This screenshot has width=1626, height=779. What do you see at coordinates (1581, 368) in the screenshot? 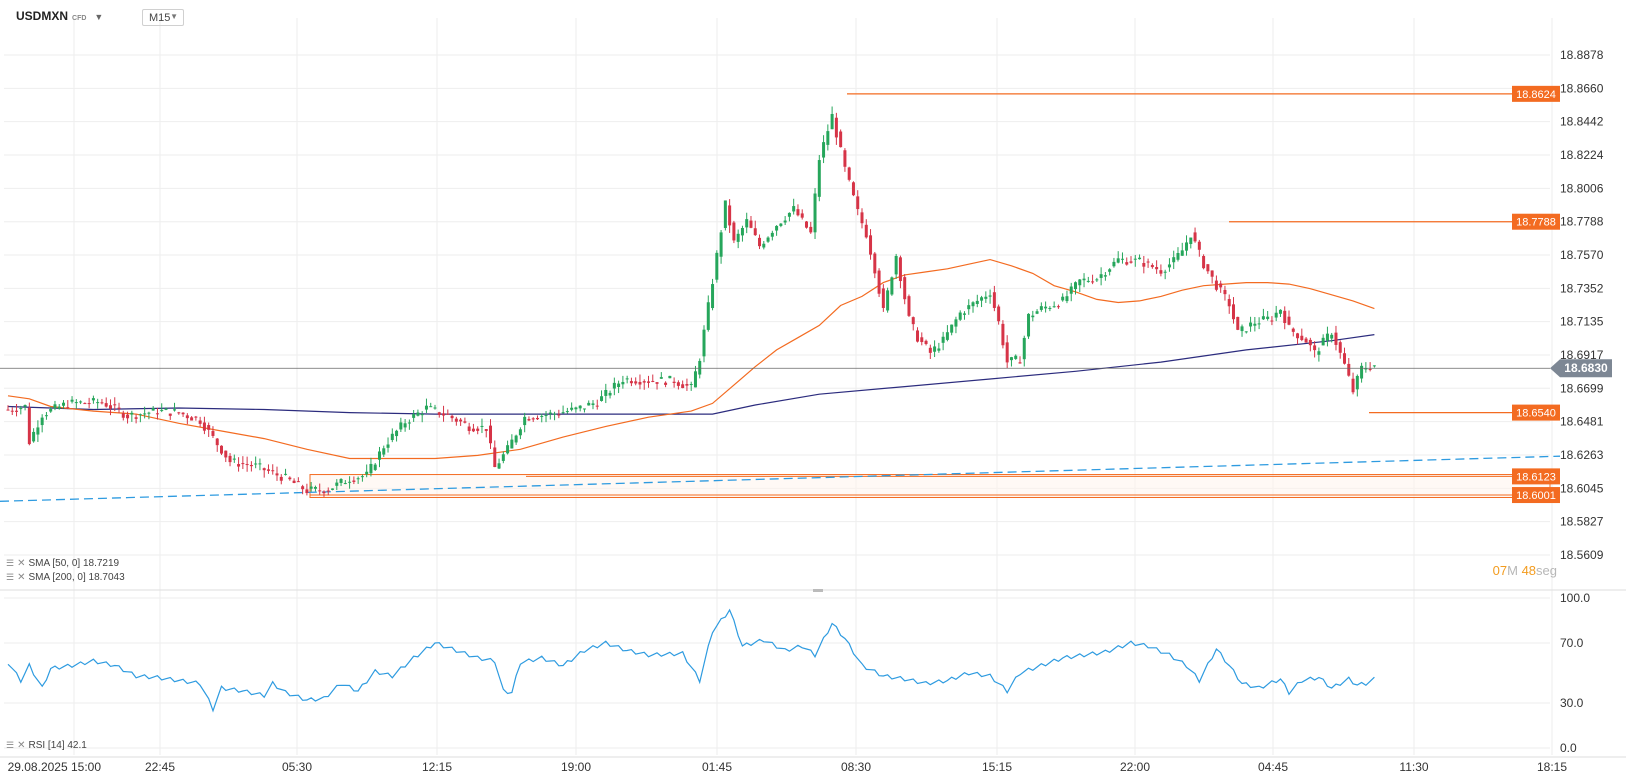
I see `current-price-tag-bg` at bounding box center [1581, 368].